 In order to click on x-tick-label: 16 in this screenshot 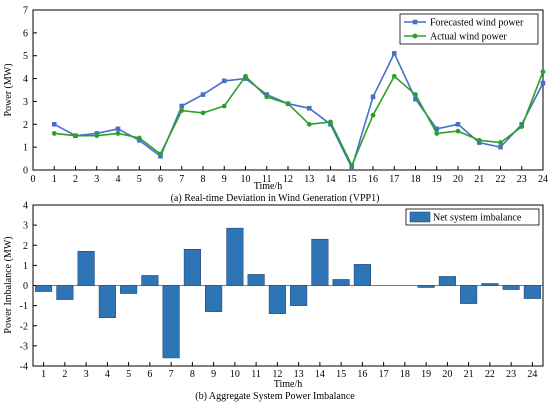, I will do `click(373, 179)`.